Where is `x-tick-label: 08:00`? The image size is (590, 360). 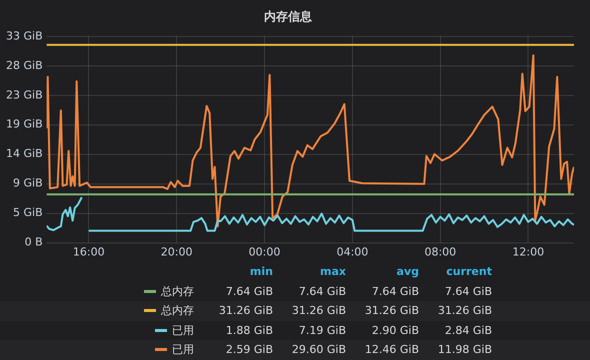 x-tick-label: 08:00 is located at coordinates (440, 251).